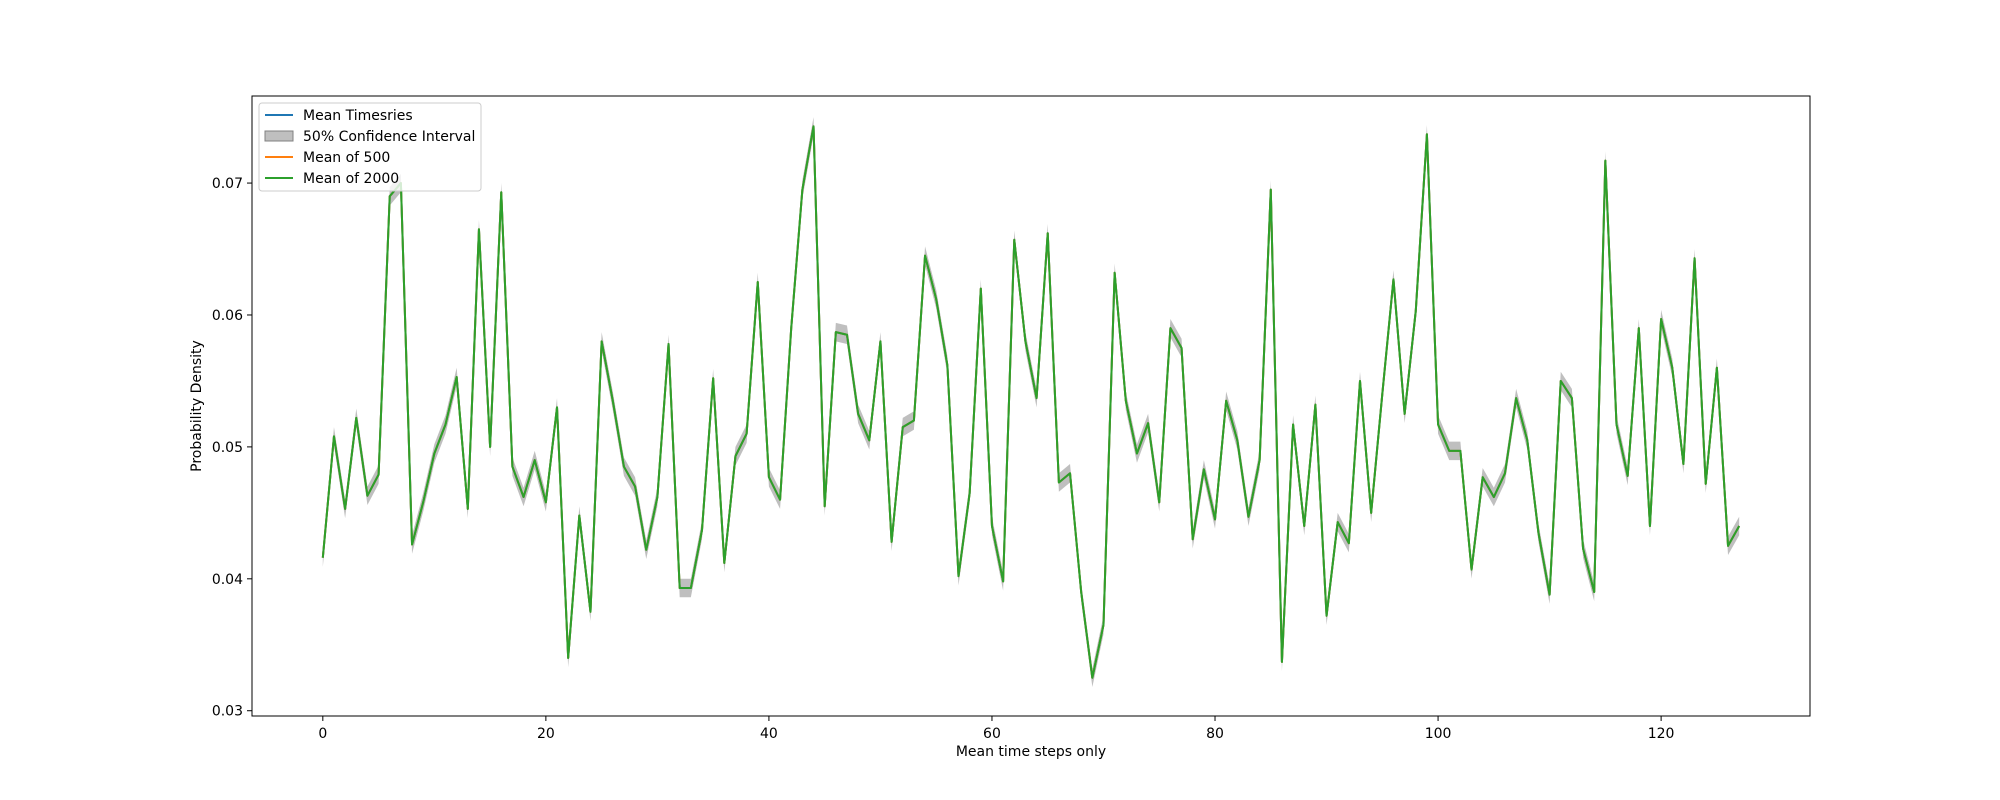 Image resolution: width=2000 pixels, height=800 pixels. What do you see at coordinates (1031, 752) in the screenshot?
I see `x-axis-label: Mean time steps only` at bounding box center [1031, 752].